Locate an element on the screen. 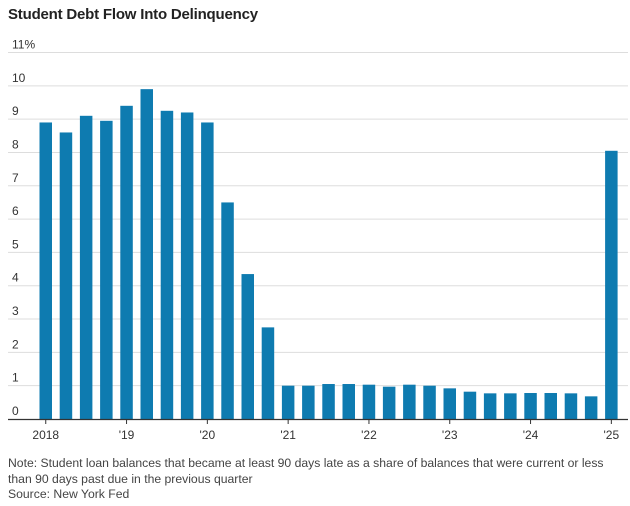 The width and height of the screenshot is (630, 506). x-tick-label: '24 is located at coordinates (531, 435).